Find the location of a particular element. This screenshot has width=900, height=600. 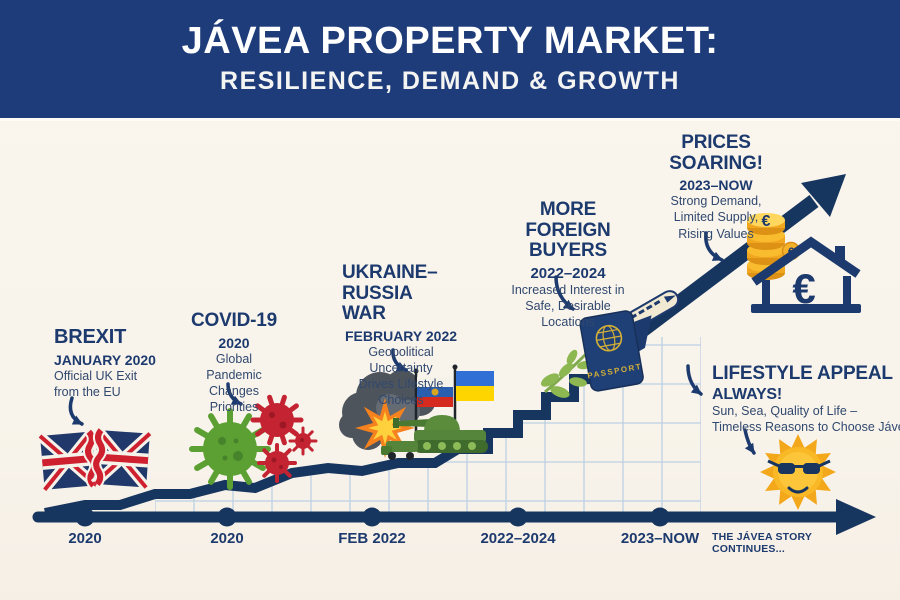

section-title-2: ALWAYS! is located at coordinates (747, 394).